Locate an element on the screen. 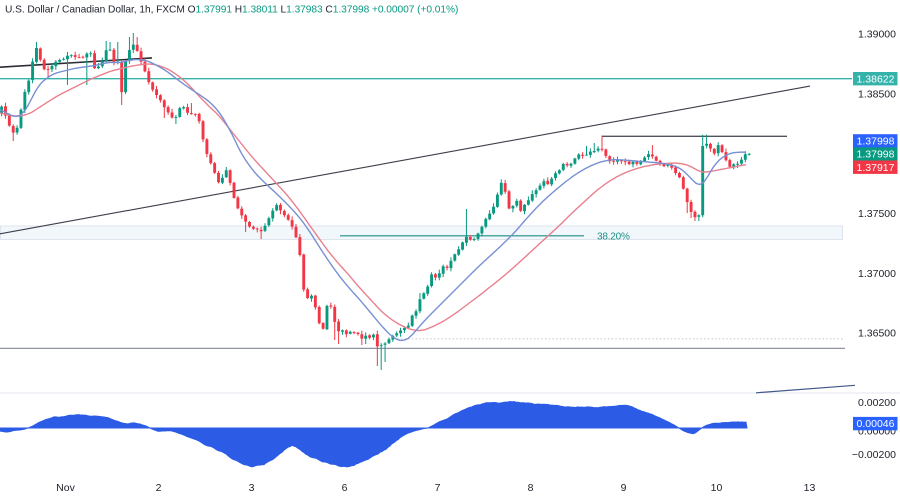 Image resolution: width=900 pixels, height=501 pixels. svg-text: 1.39000 is located at coordinates (877, 35).